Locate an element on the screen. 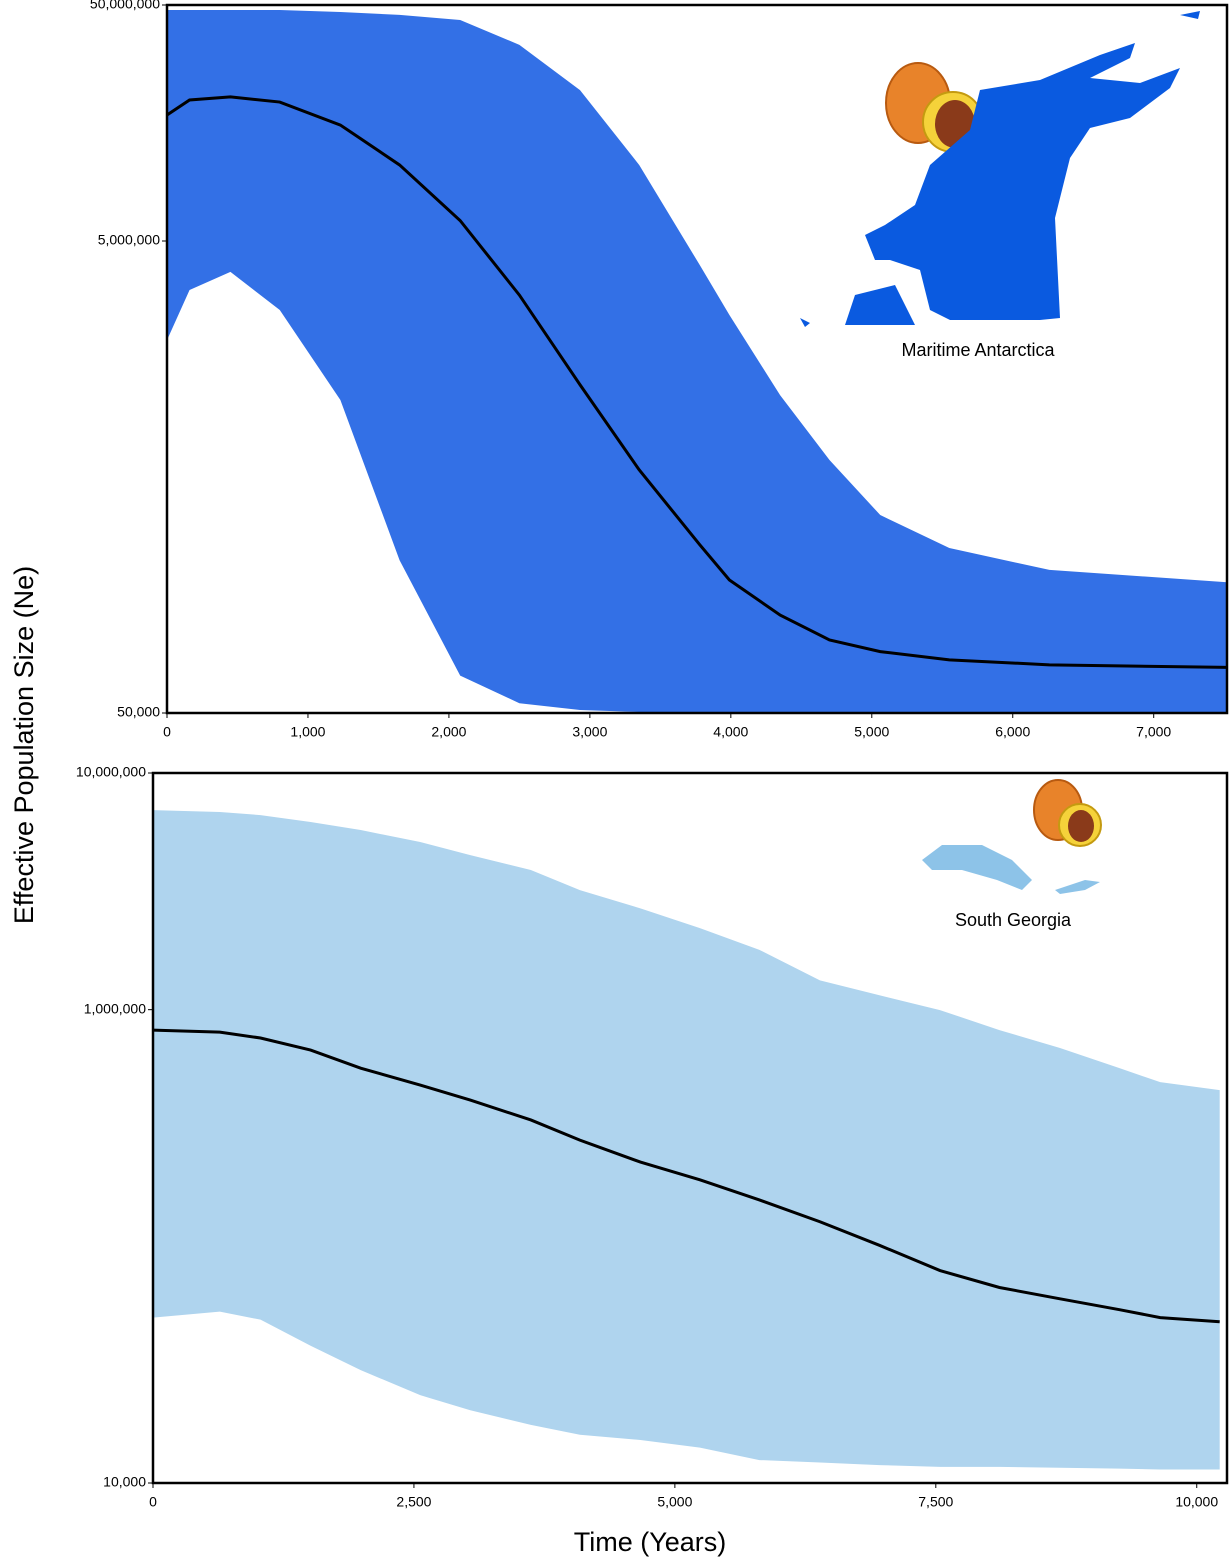  y-axis-label: Effective Population Size (Ne) is located at coordinates (24, 745).